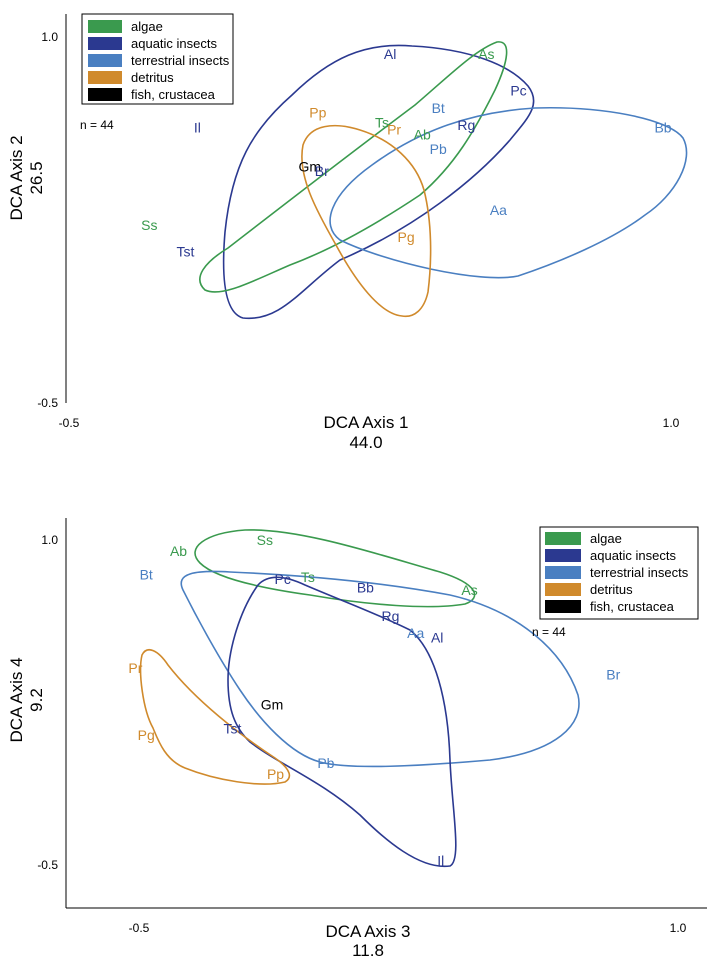 This screenshot has height=962, width=707. Describe the element at coordinates (368, 950) in the screenshot. I see `x-axis-value: 11.8` at that location.